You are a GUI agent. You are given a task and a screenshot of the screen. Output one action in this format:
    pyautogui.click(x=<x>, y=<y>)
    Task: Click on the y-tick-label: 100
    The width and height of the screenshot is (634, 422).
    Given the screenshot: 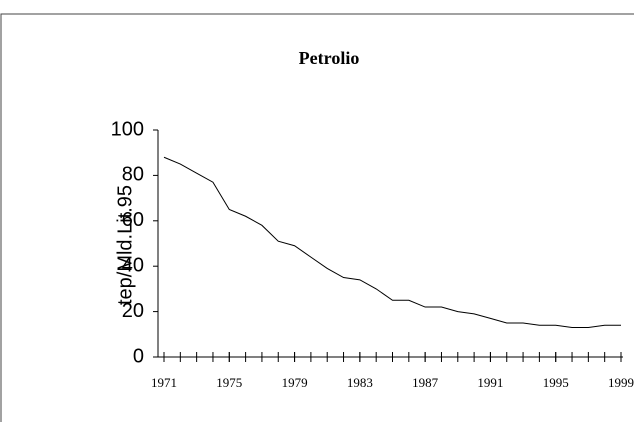 What is the action you would take?
    pyautogui.click(x=127, y=129)
    